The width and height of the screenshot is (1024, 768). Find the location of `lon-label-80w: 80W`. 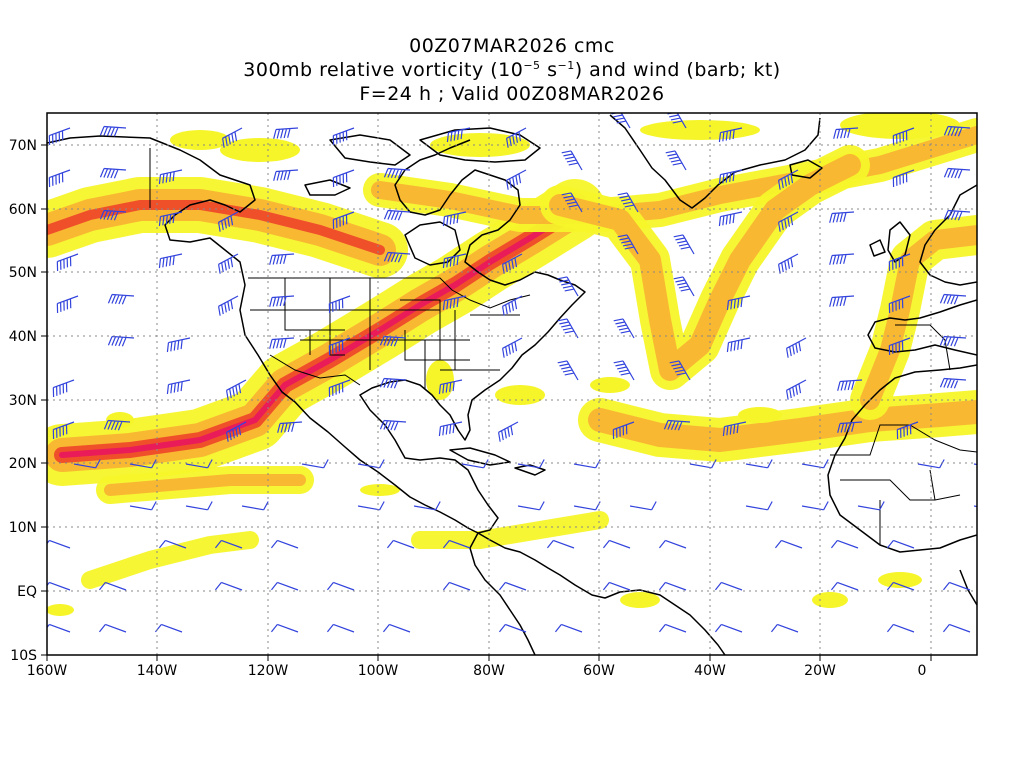

lon-label-80w: 80W is located at coordinates (489, 671).